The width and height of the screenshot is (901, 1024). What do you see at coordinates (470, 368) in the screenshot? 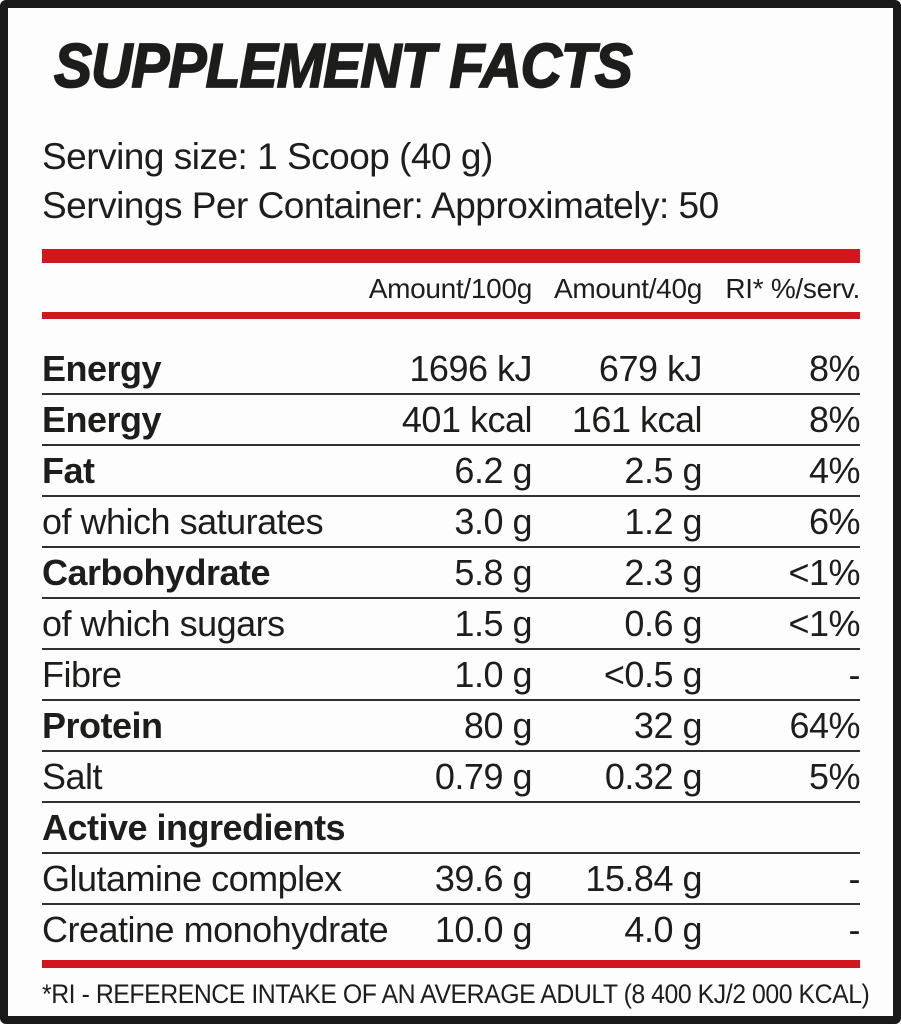
I see `amount-100g-value: 1696 kJ` at bounding box center [470, 368].